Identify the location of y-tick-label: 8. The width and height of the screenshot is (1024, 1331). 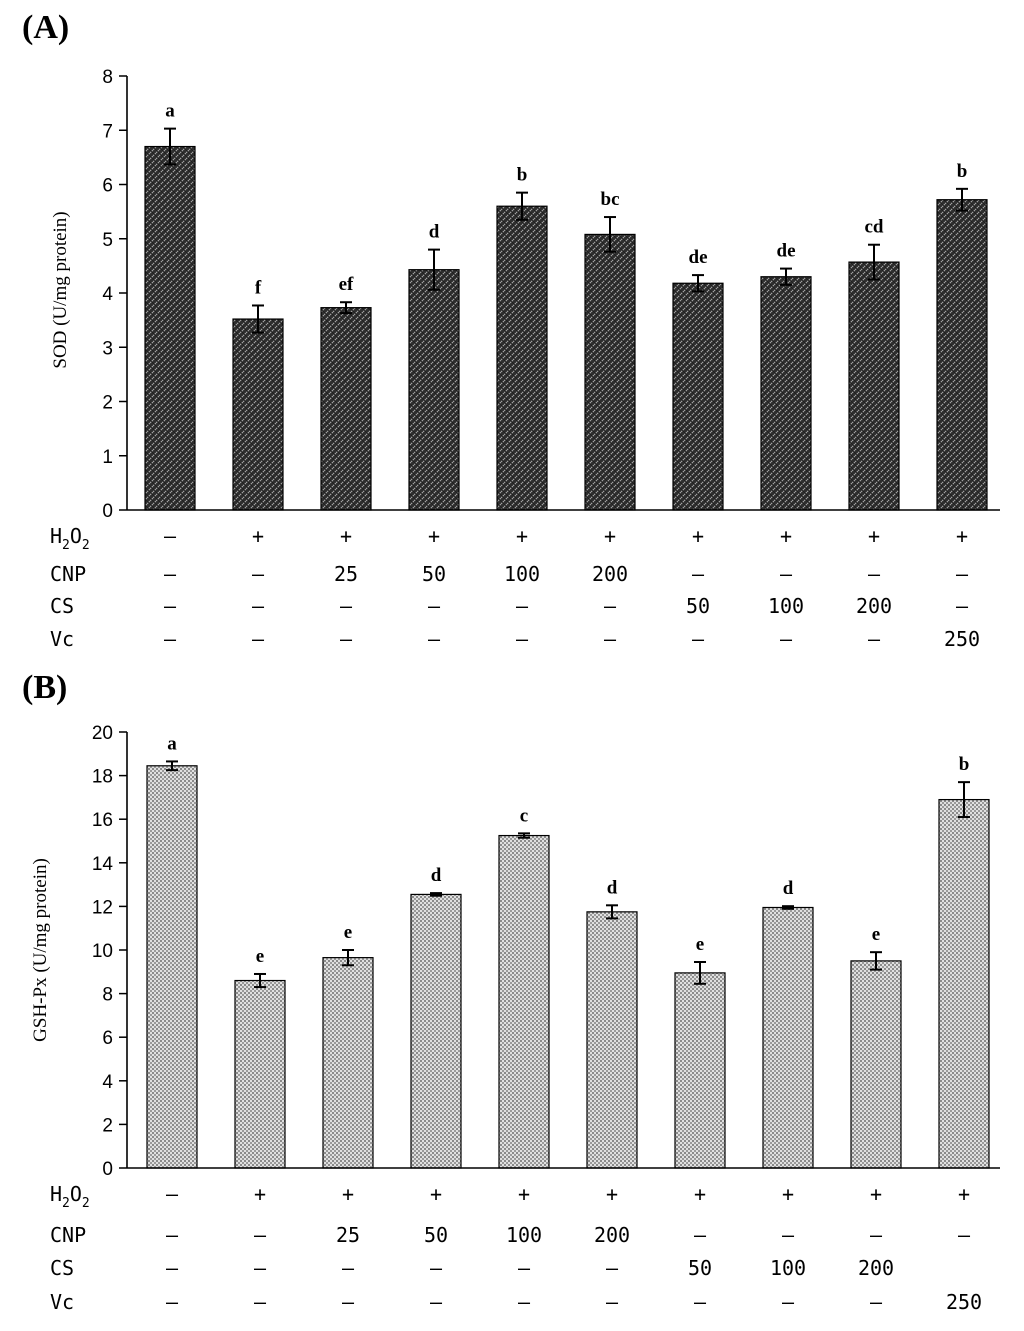
(107, 995).